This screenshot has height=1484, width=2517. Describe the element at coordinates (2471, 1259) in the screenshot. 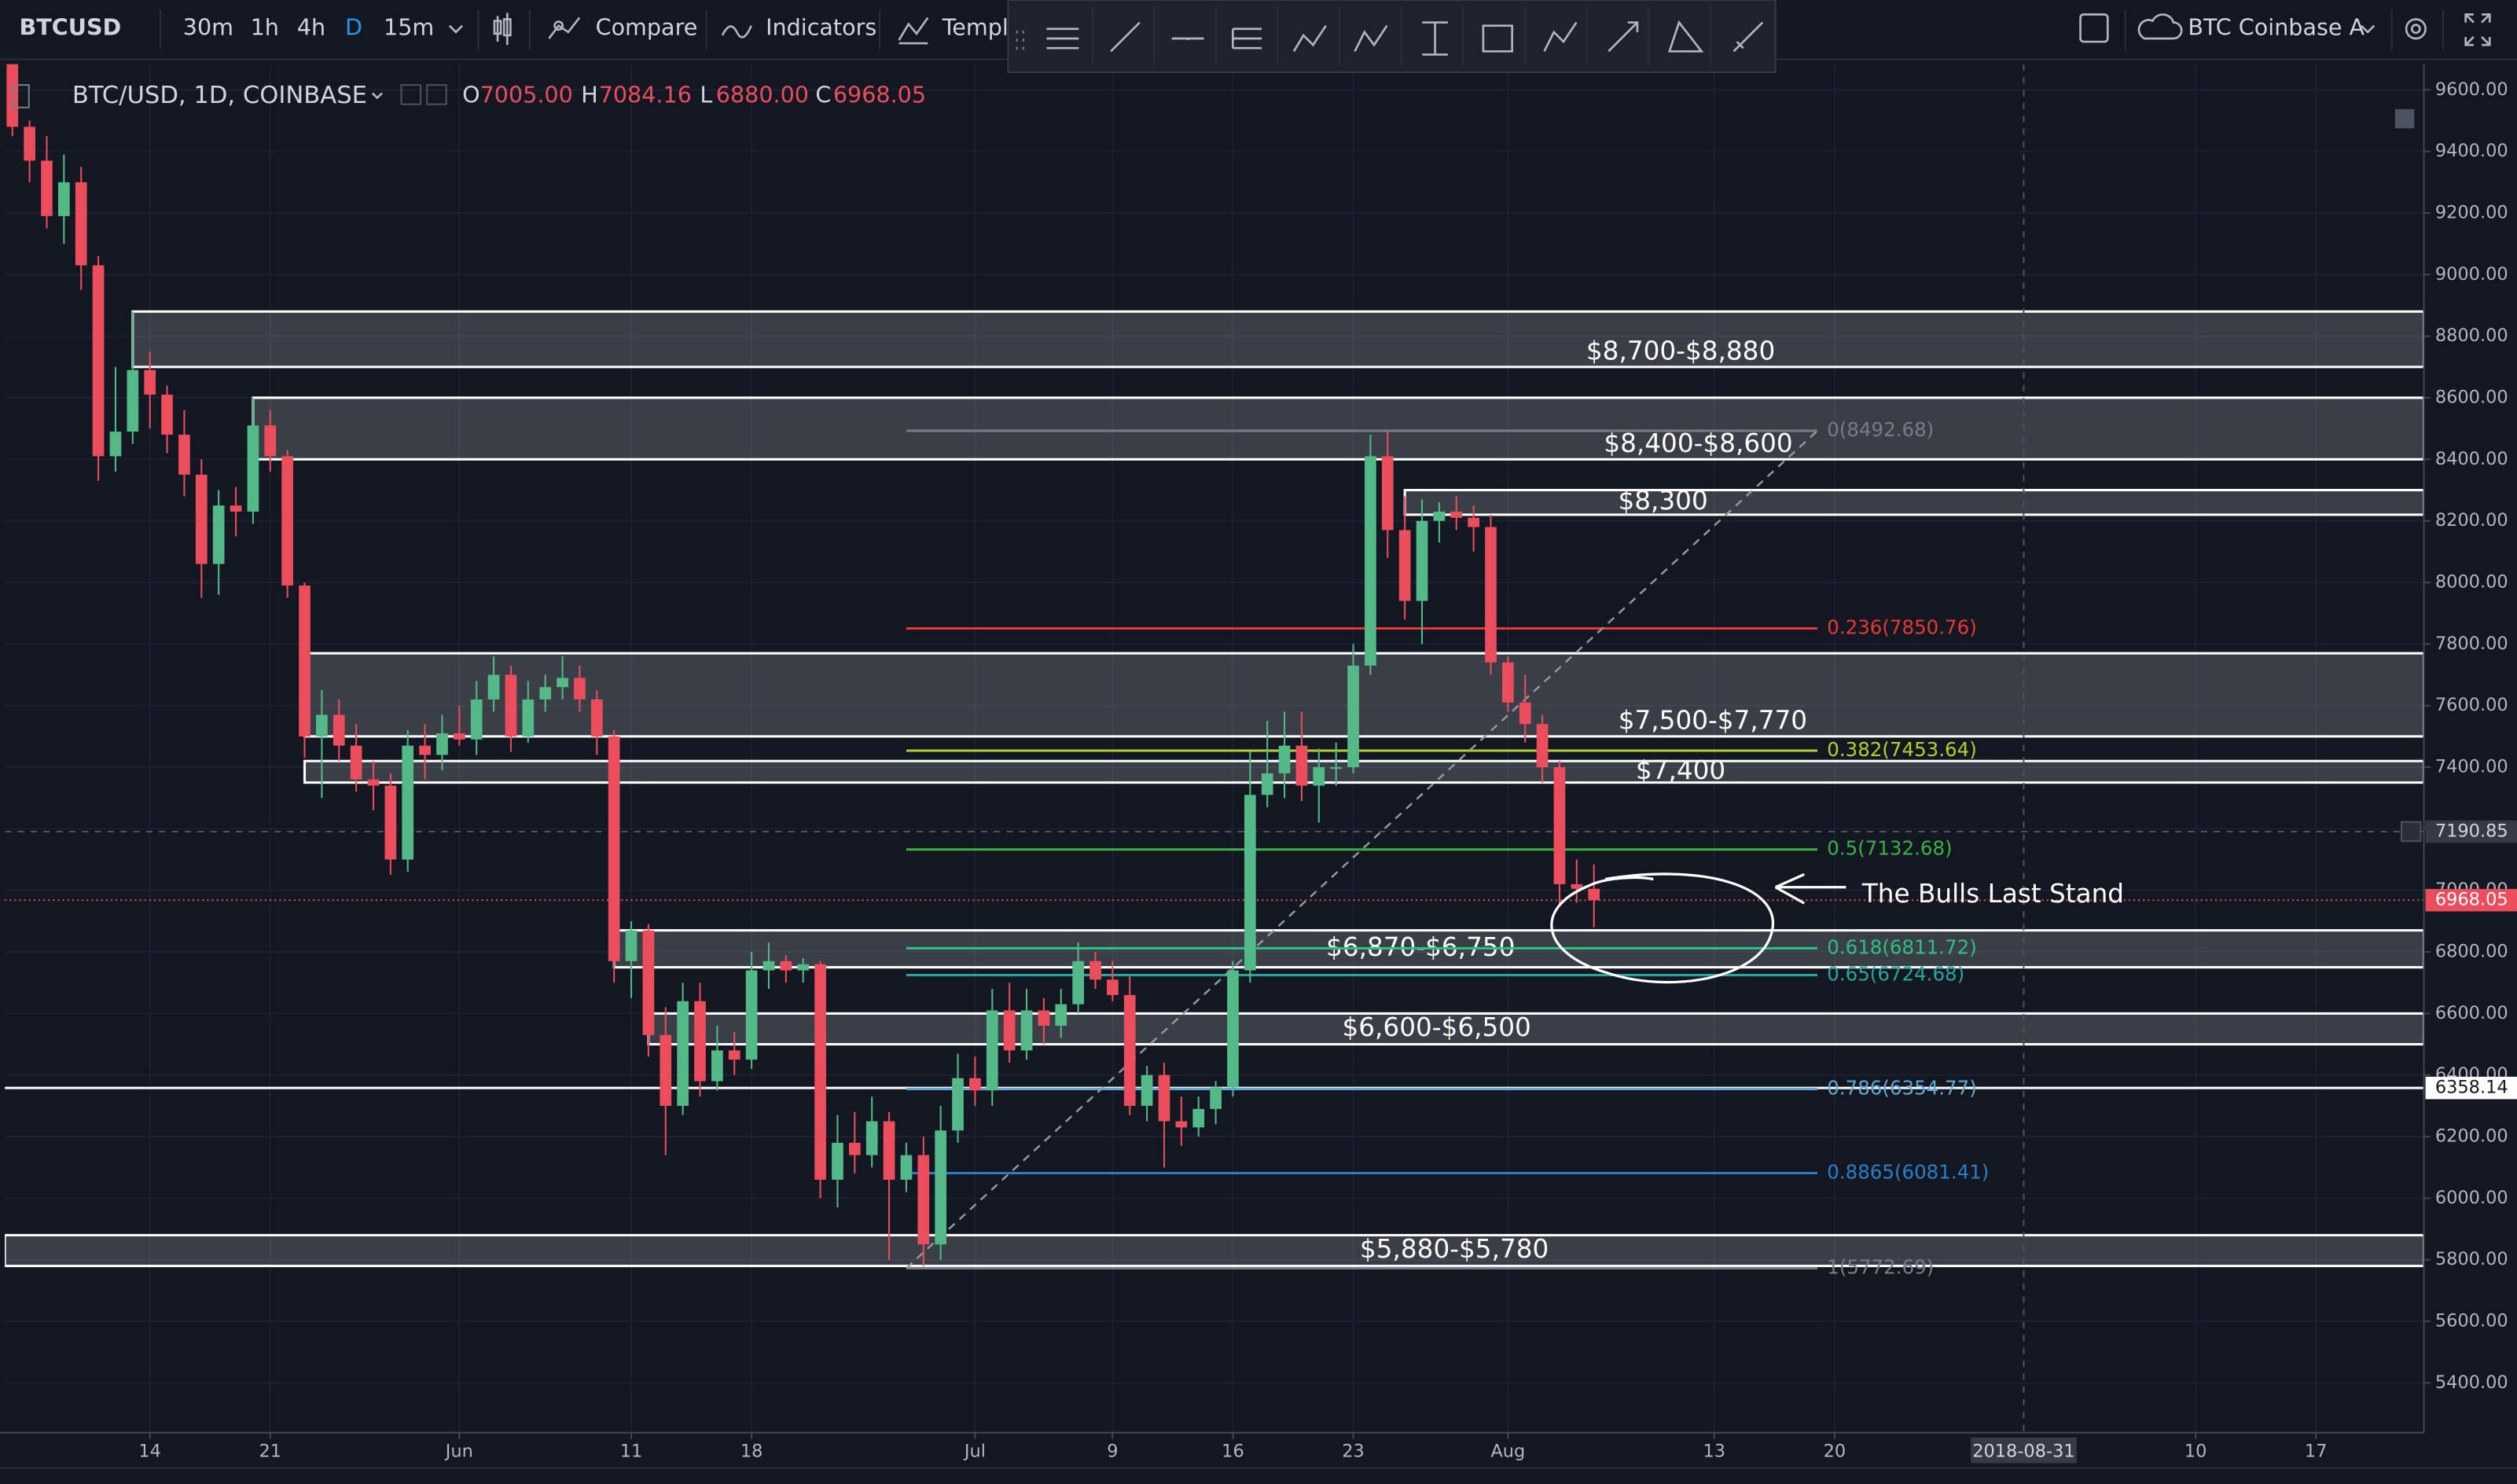

I see `y-tick-label: 5800.00` at that location.